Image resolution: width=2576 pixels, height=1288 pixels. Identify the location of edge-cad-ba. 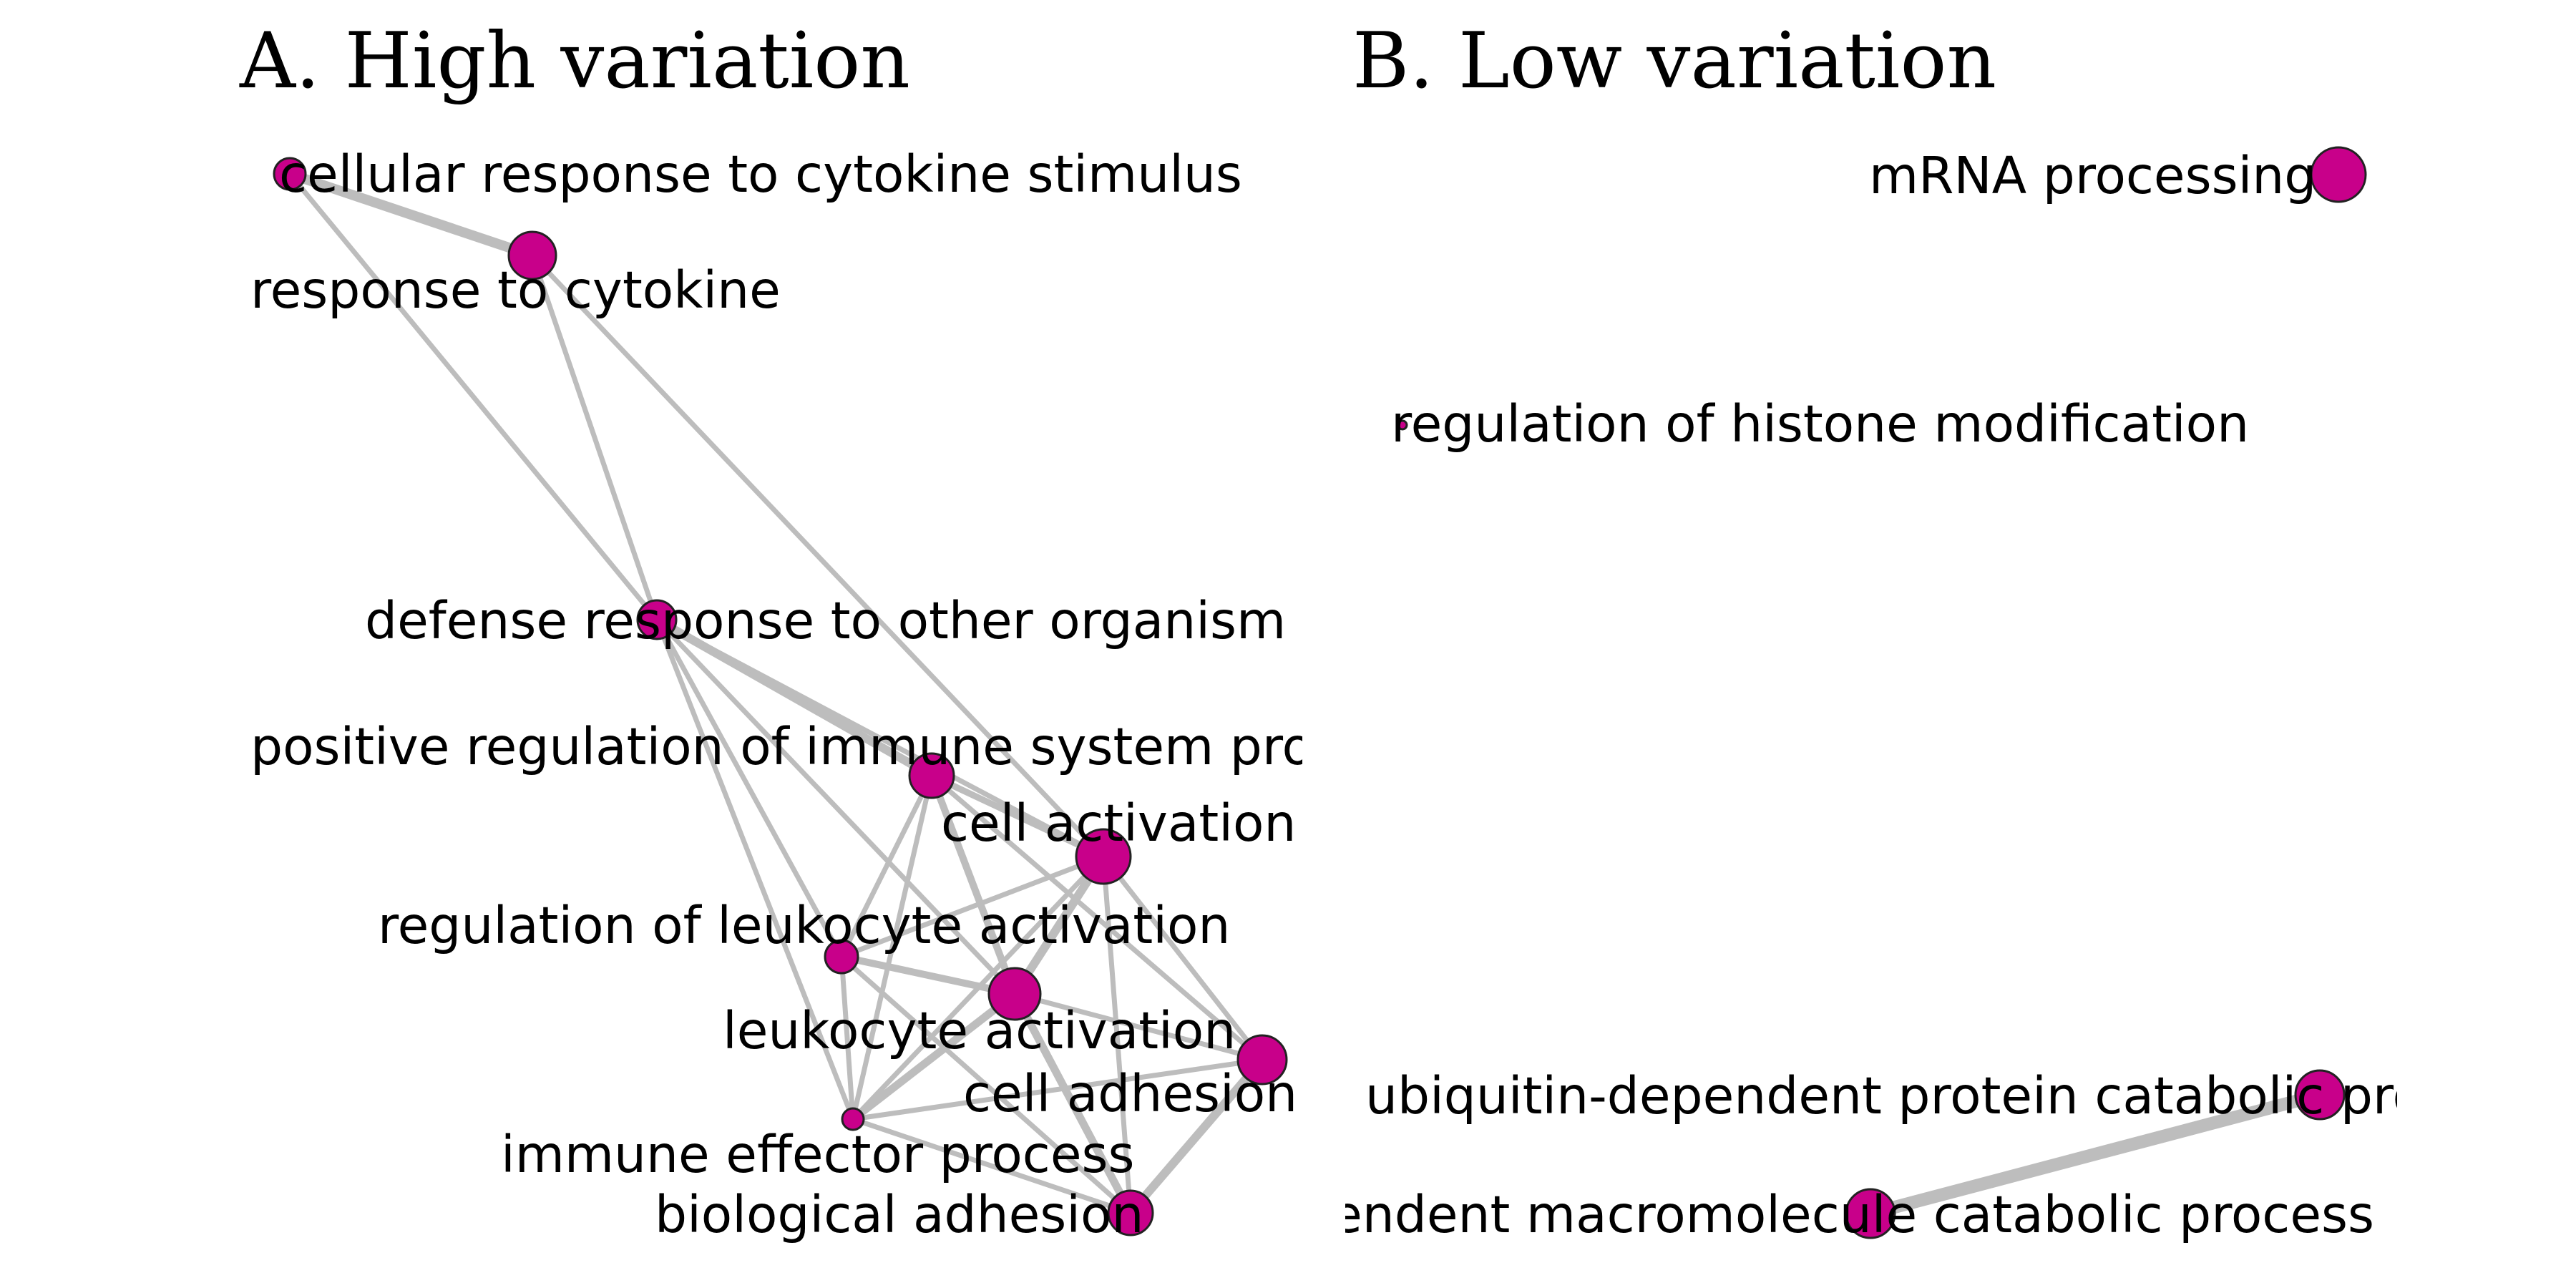
(1196, 1136).